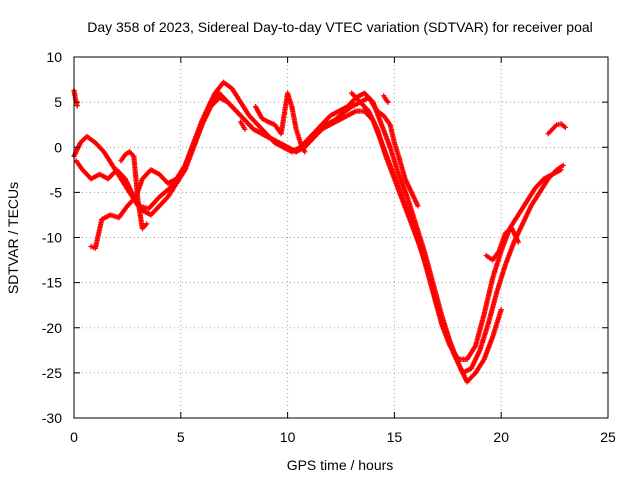 This screenshot has width=640, height=480. Describe the element at coordinates (288, 437) in the screenshot. I see `x-tick-label: 10` at that location.